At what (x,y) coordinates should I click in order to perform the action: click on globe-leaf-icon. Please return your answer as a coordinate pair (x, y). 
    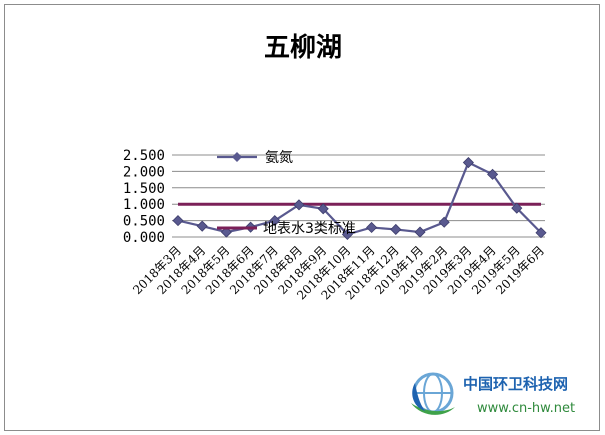
    Looking at the image, I should click on (433, 393).